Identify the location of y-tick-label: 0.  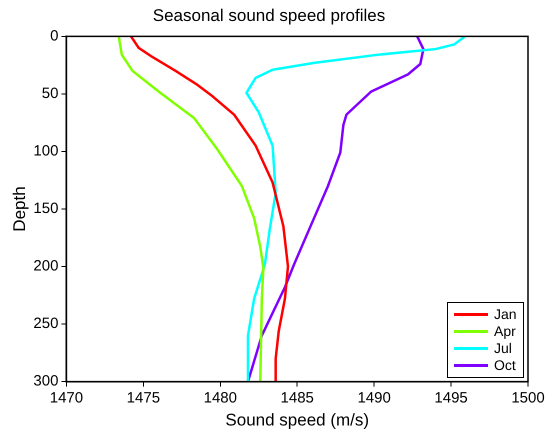
(54, 36).